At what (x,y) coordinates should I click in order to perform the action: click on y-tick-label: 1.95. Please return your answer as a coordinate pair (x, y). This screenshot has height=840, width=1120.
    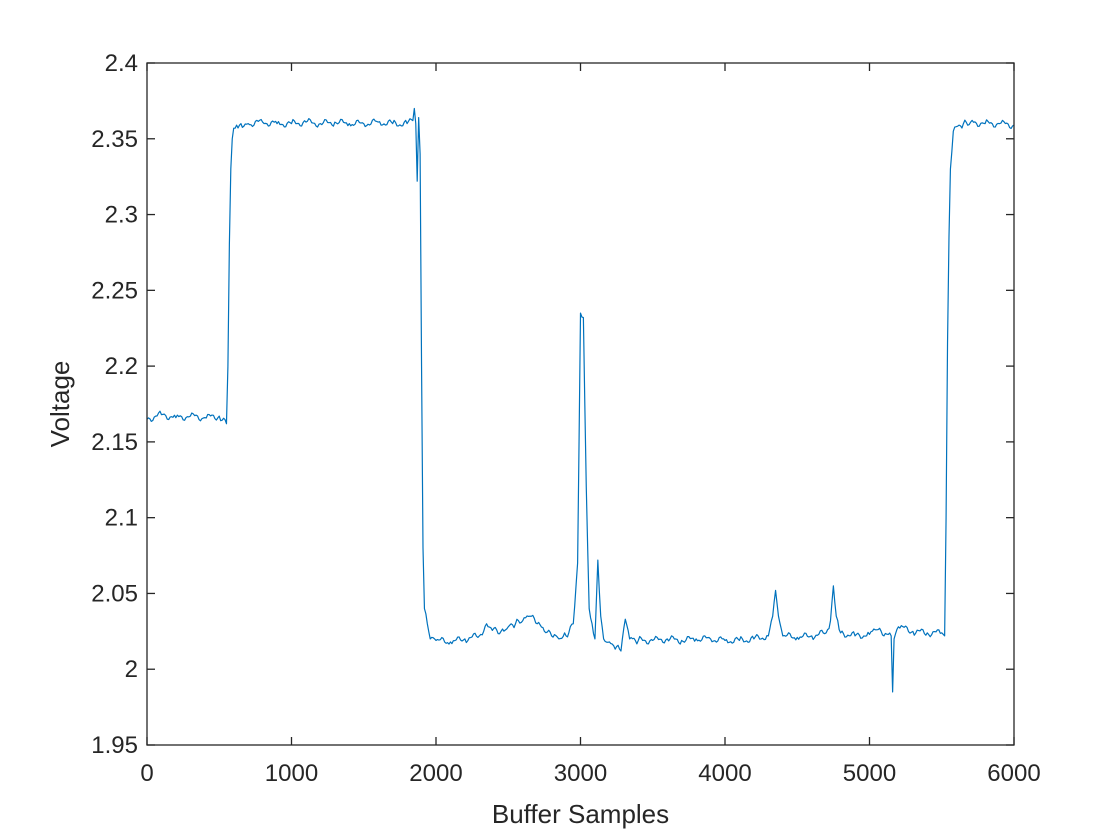
    Looking at the image, I should click on (114, 745).